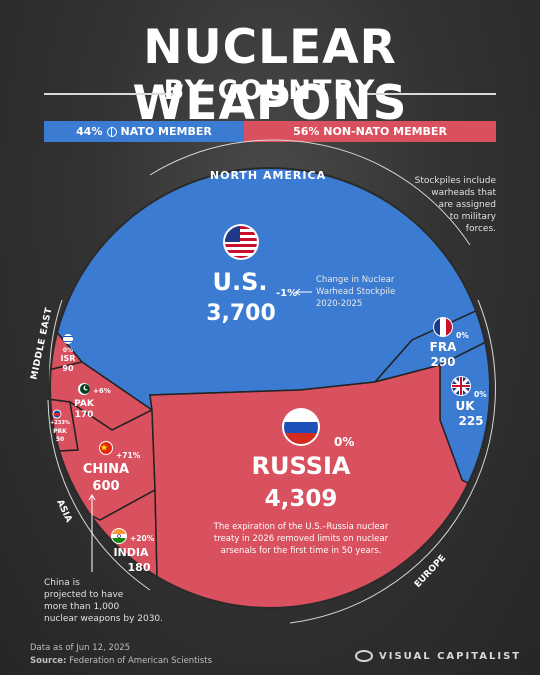 The image size is (540, 675). Describe the element at coordinates (141, 661) in the screenshot. I see `footer-source-value: Federation of American Scientists` at that location.